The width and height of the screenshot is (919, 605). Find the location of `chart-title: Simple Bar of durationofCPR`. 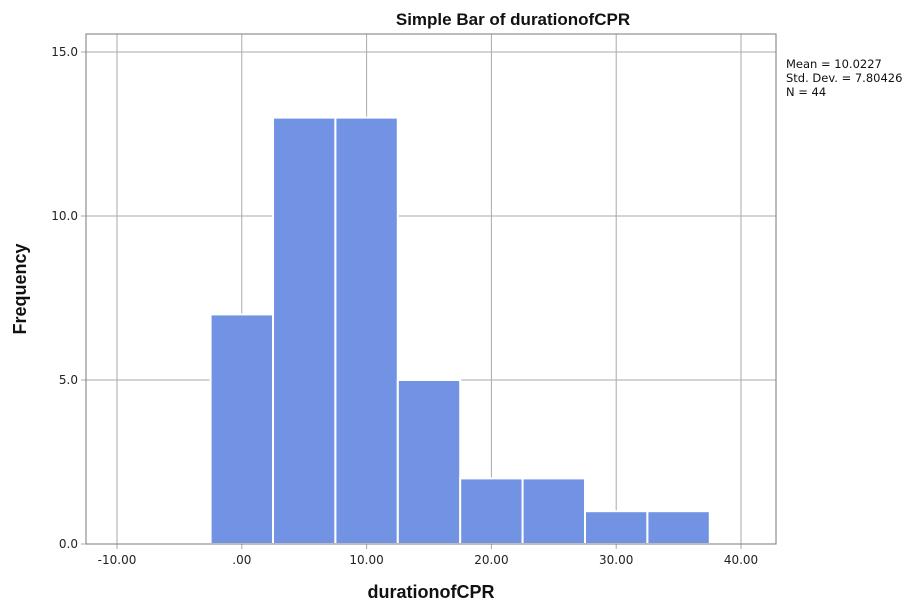

chart-title: Simple Bar of durationofCPR is located at coordinates (513, 19).